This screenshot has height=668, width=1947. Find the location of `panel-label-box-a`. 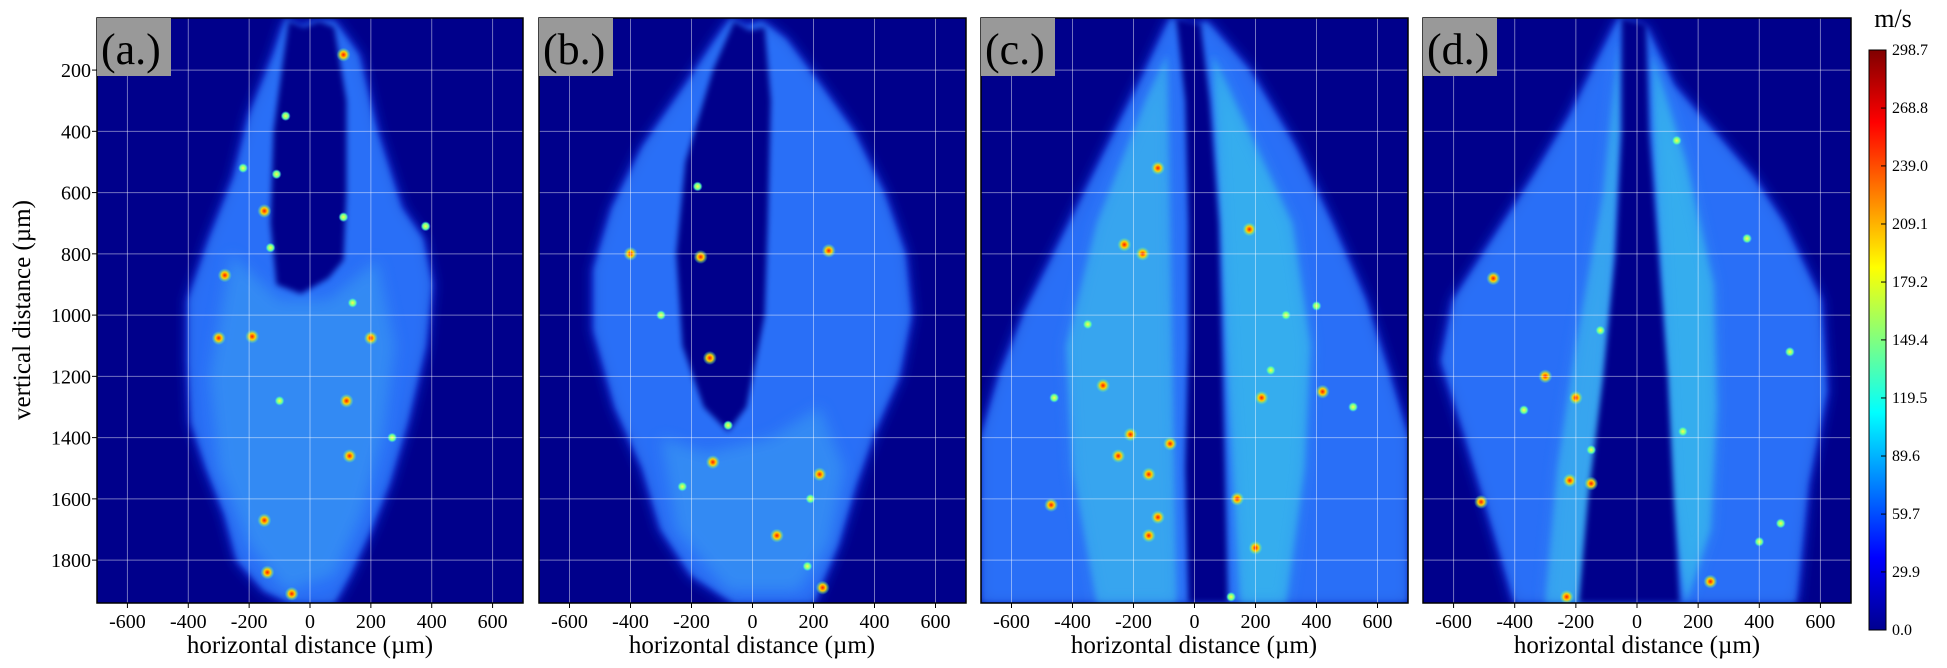

panel-label-box-a is located at coordinates (134, 47).